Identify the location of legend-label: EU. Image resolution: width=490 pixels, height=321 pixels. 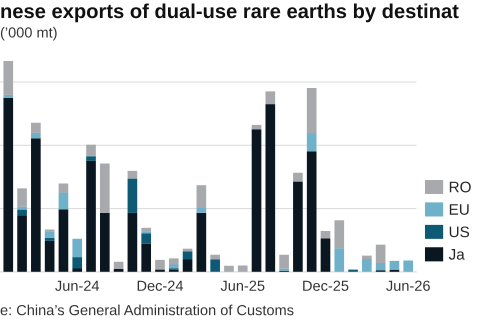
(459, 209).